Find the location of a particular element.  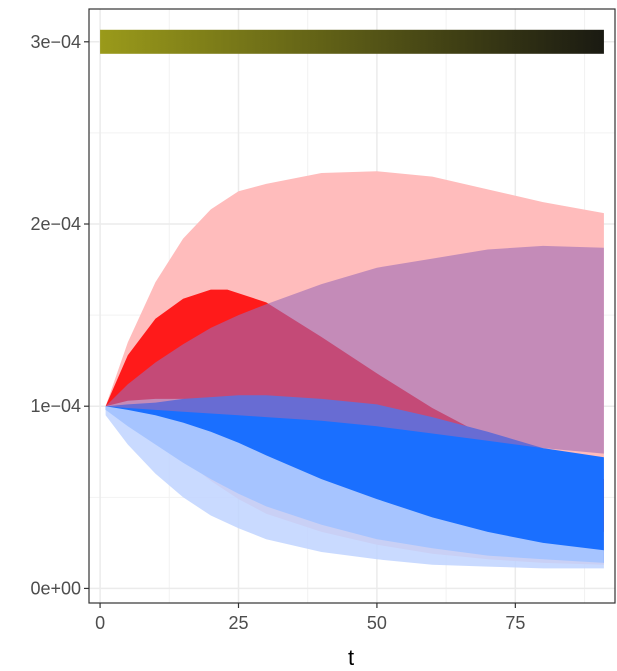

gradient-bar is located at coordinates (352, 41).